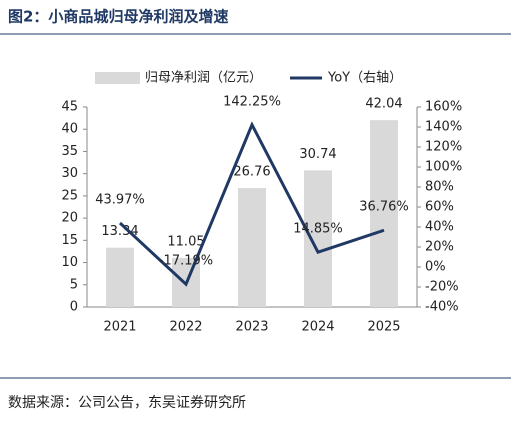  Describe the element at coordinates (439, 187) in the screenshot. I see `y2-tick-label: 80%` at that location.